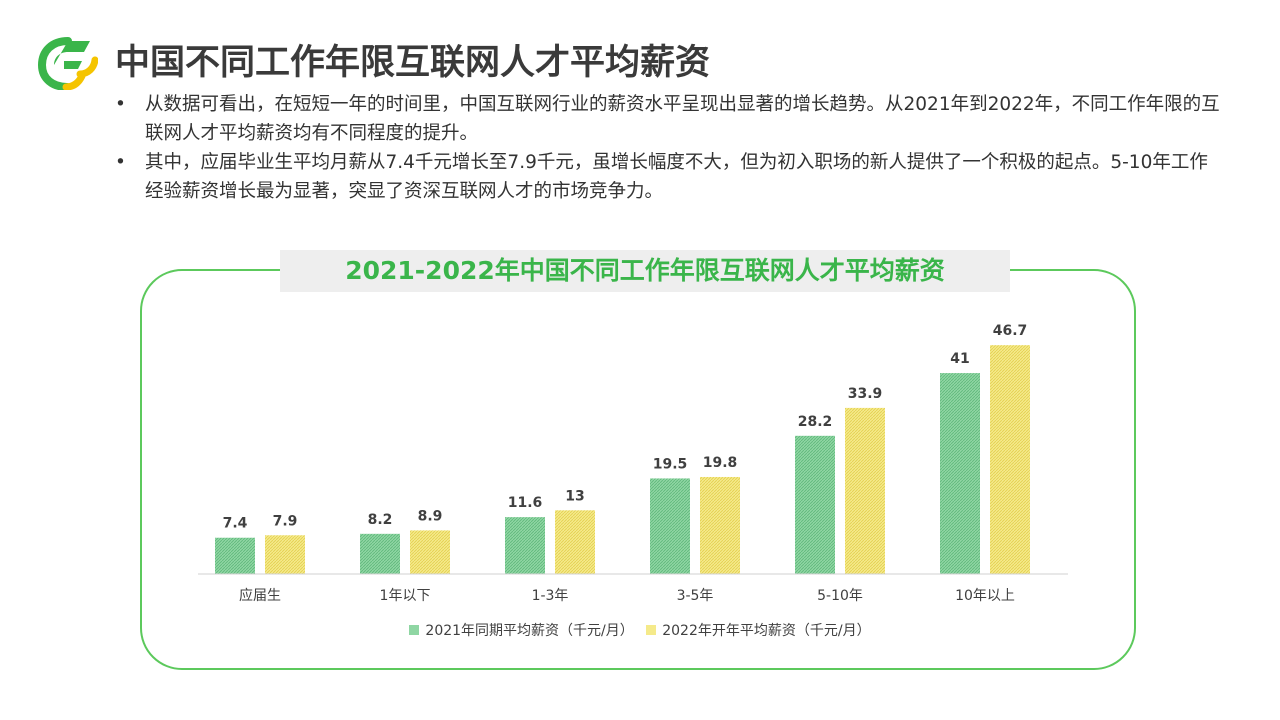 This screenshot has width=1280, height=720. I want to click on data-label-2022-4: 33.9, so click(865, 394).